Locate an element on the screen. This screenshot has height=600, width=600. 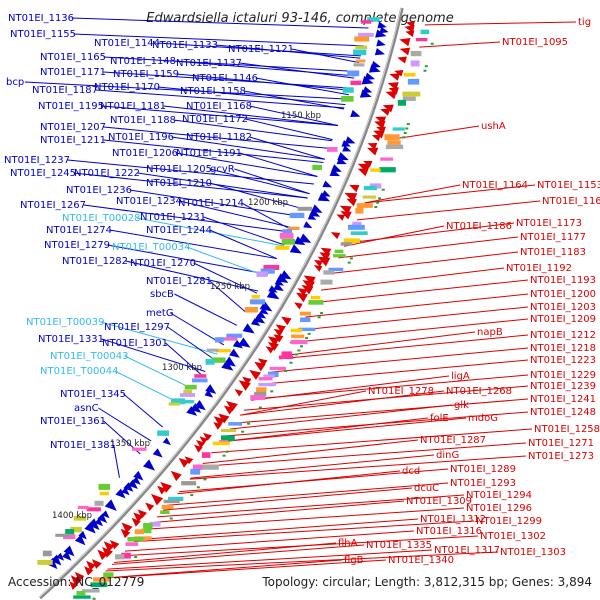
right-gene-label: NT01EI_1268 is located at coordinates (479, 391).